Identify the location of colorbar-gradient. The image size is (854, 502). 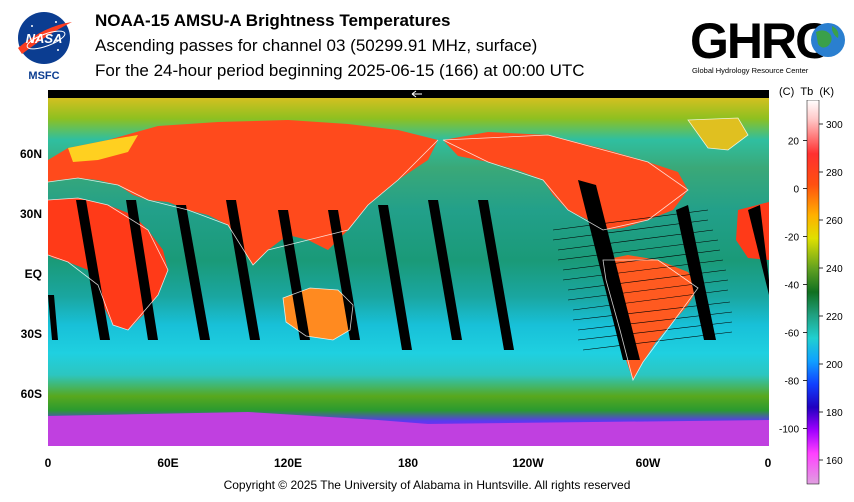
(813, 292).